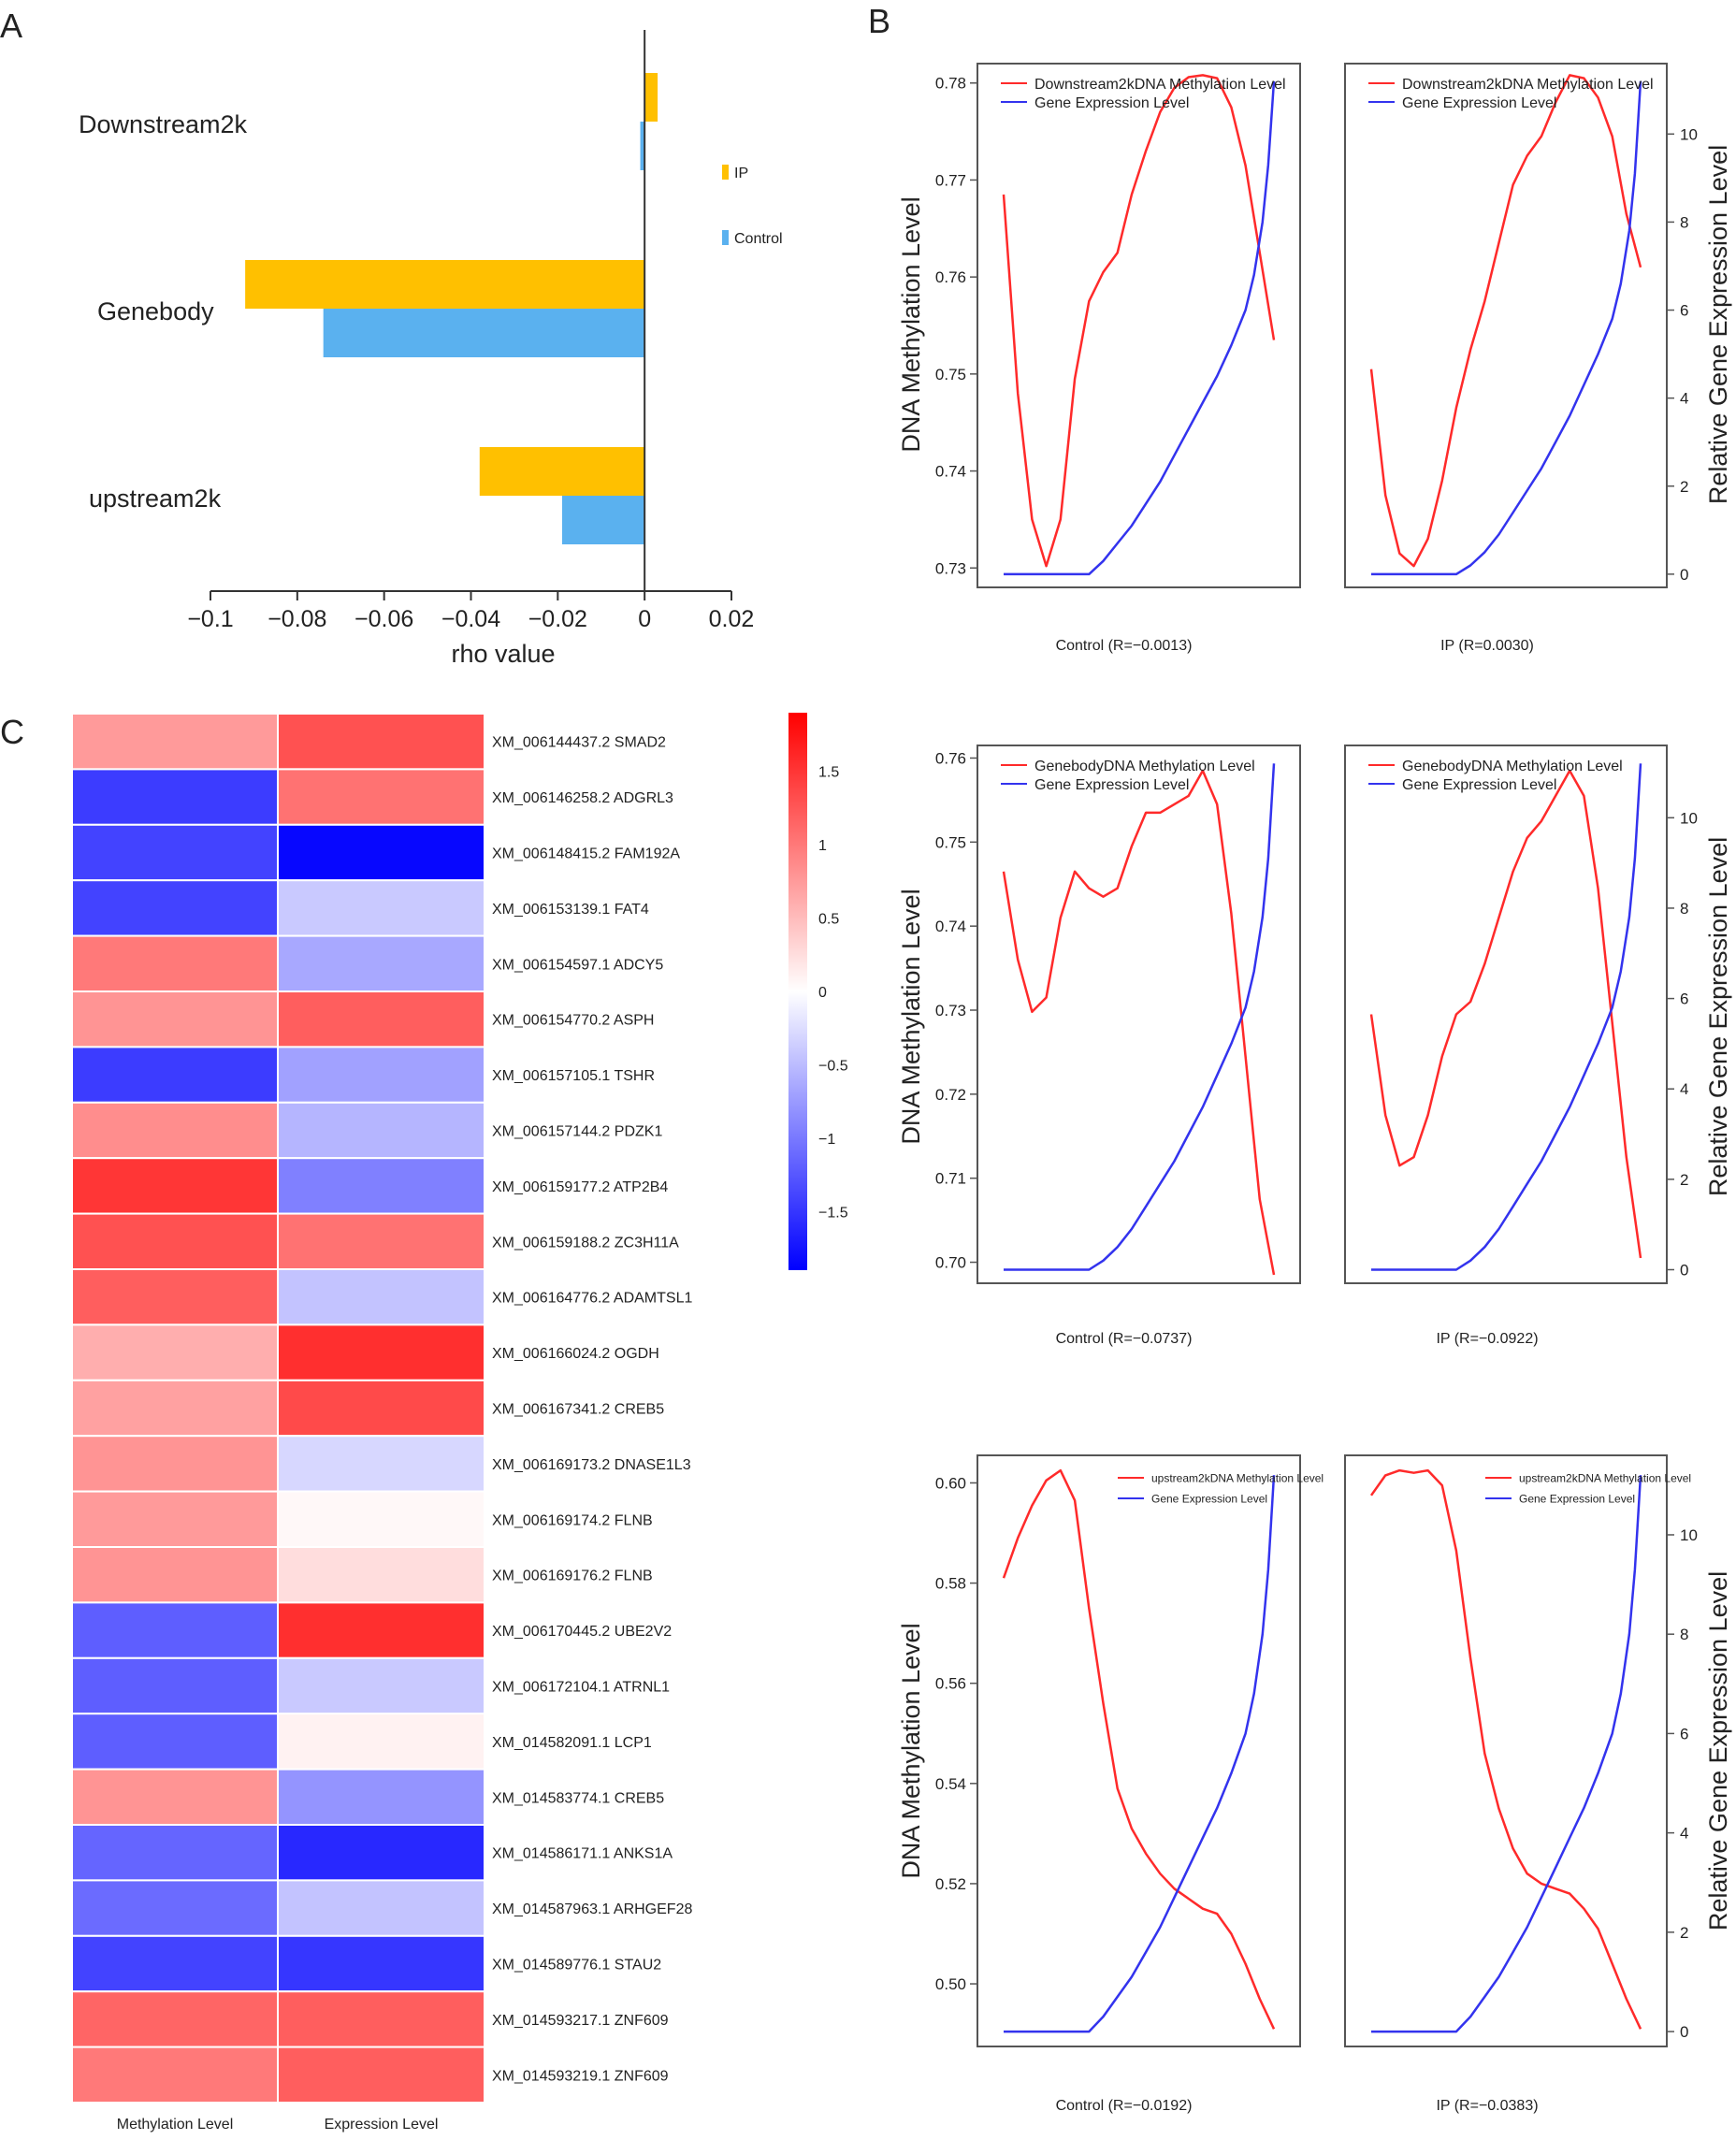 The image size is (1736, 2140). I want to click on row-label: XM_006172104.1 ATRNL1, so click(581, 1688).